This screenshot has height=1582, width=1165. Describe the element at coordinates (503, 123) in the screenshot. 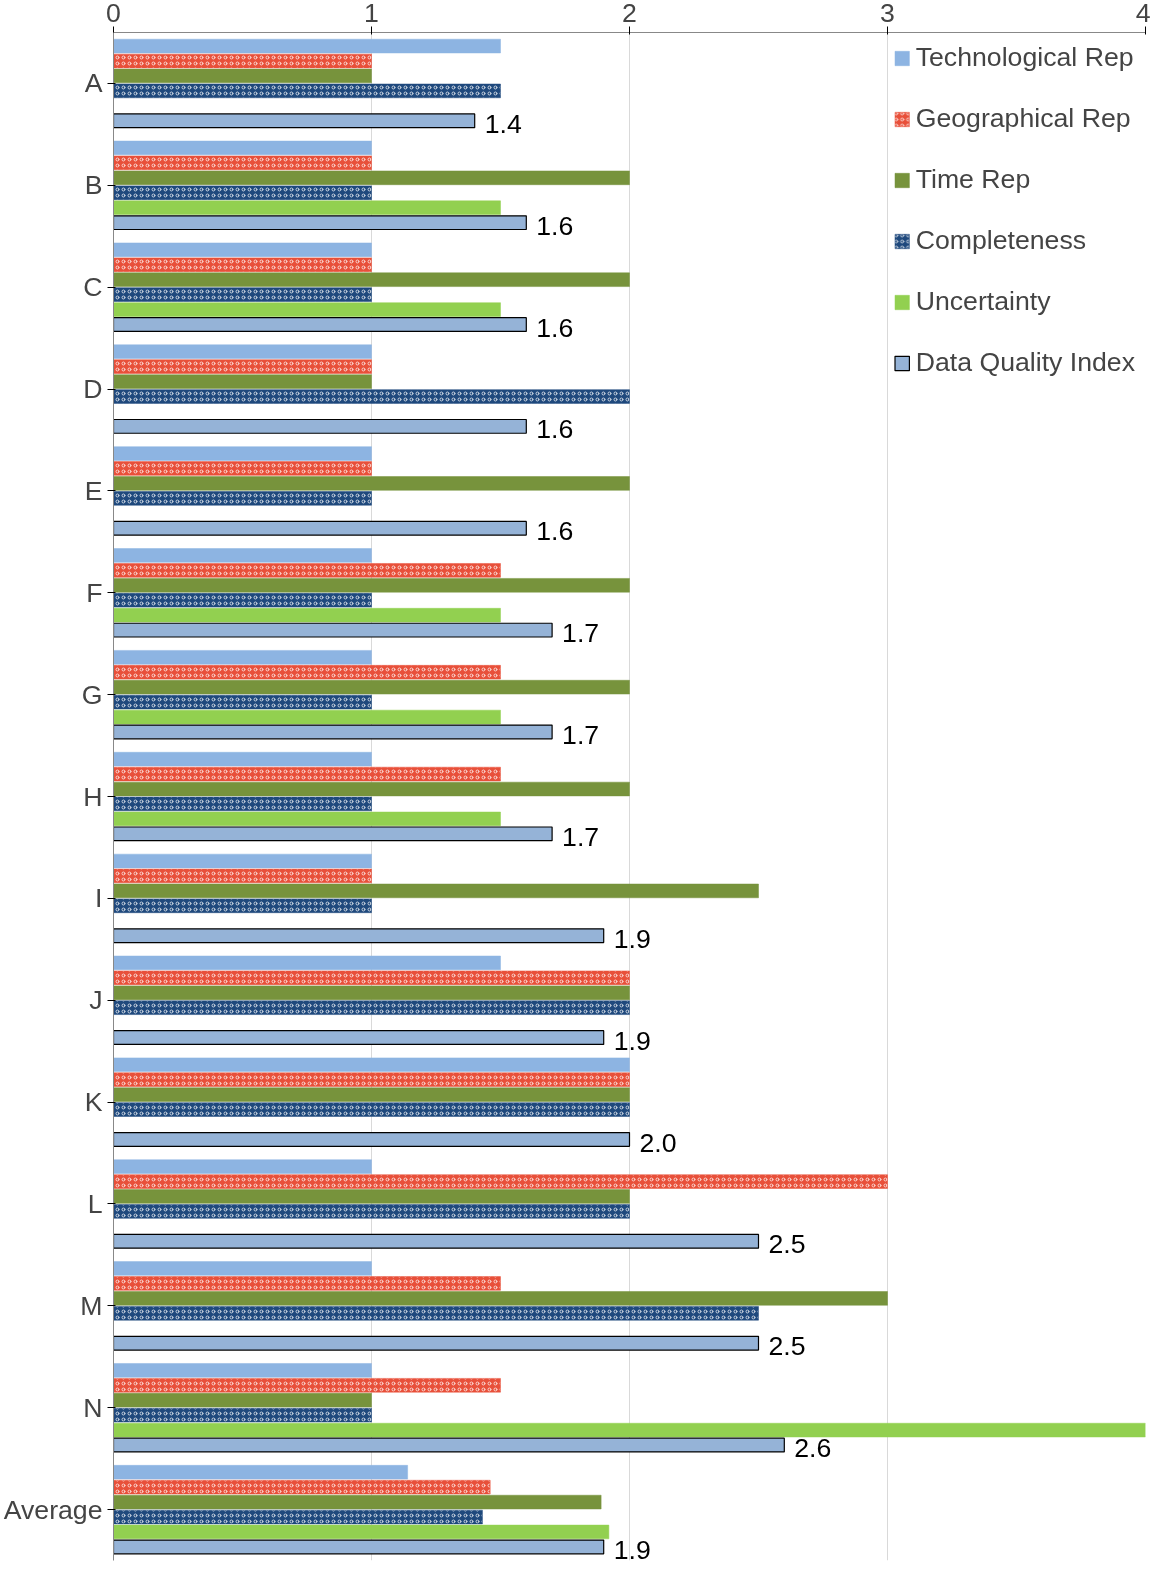

I see `data-label: 1.4` at that location.